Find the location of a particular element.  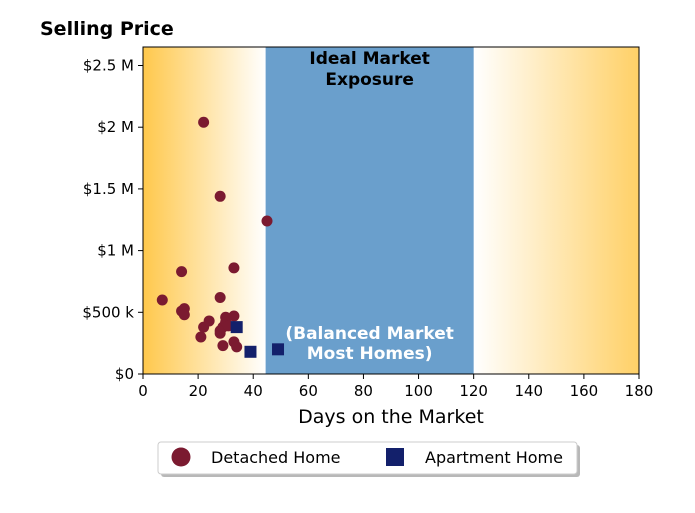

legend-apartment-marker is located at coordinates (395, 457).